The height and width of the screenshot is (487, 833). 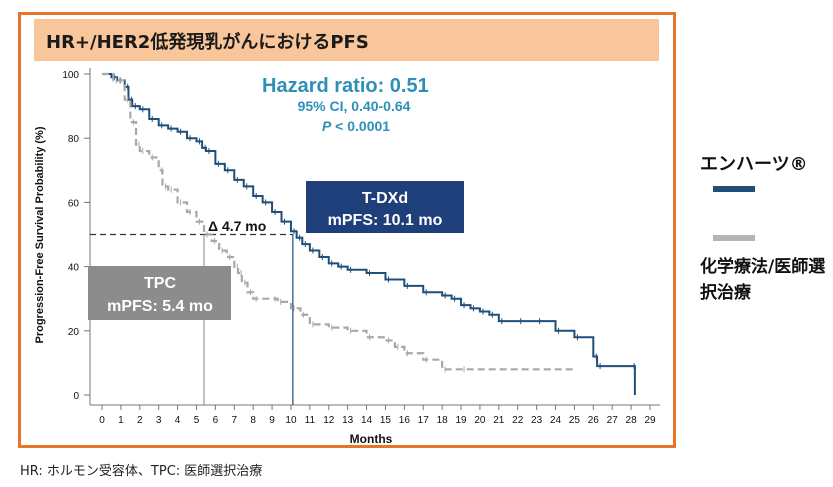 I want to click on tdxd-median-box, so click(x=385, y=207).